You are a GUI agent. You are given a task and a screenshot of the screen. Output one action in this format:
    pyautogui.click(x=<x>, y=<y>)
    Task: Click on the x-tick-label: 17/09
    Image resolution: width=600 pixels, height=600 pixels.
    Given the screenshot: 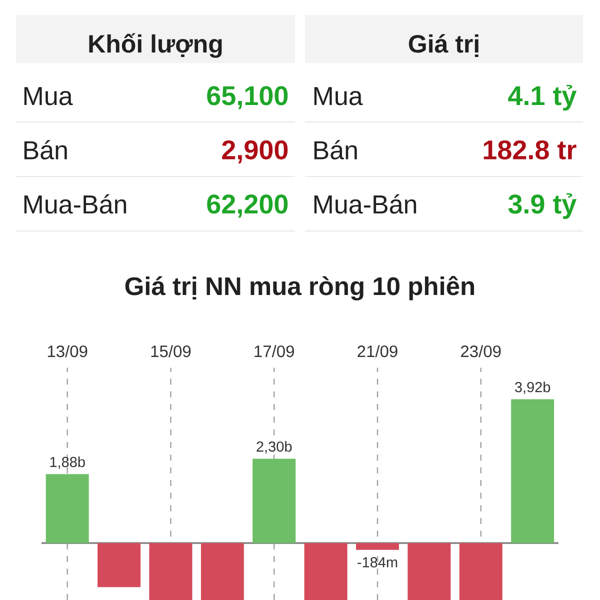 What is the action you would take?
    pyautogui.click(x=274, y=351)
    